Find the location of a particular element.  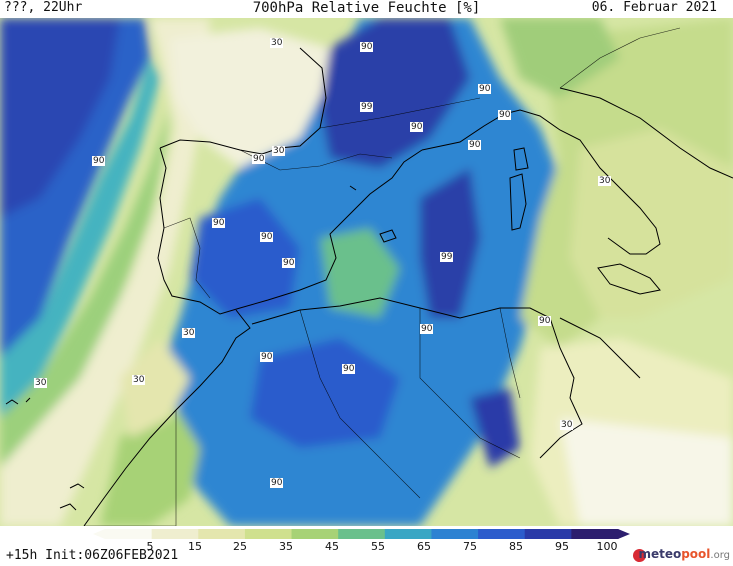

legend-tick: 35 is located at coordinates (286, 546).